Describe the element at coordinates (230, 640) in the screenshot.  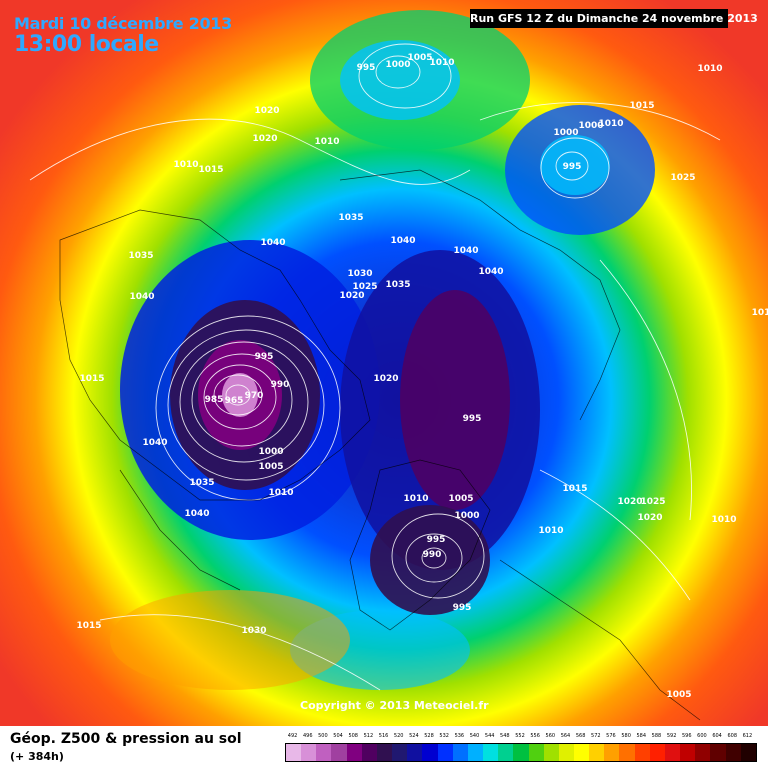
I see `orange-zone-south` at that location.